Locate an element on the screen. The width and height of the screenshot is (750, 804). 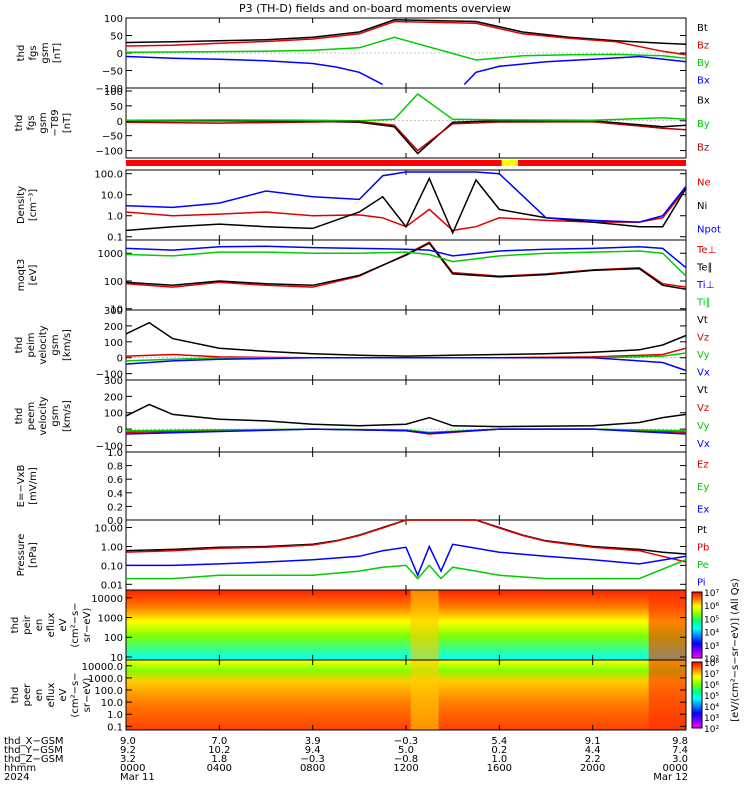
y-tick-label: 10 is located at coordinates (116, 310).